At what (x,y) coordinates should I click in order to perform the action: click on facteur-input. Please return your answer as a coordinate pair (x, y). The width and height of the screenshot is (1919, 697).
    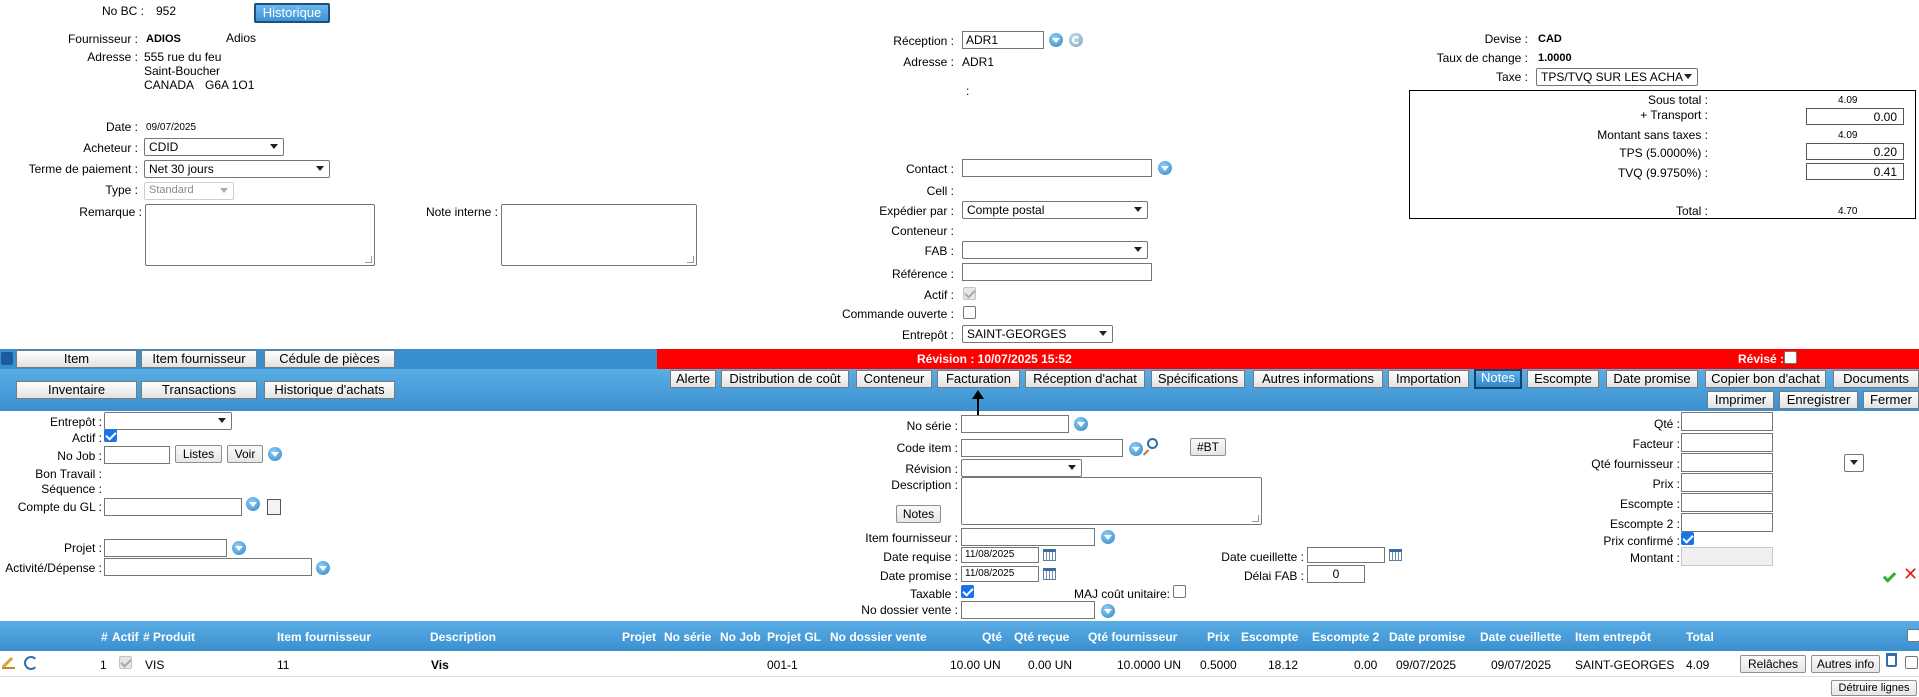
    Looking at the image, I should click on (1727, 442).